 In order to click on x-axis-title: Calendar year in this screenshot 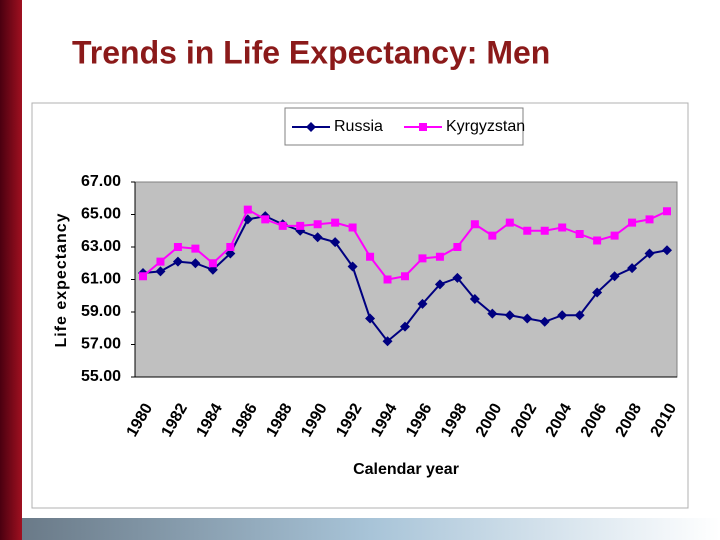, I will do `click(406, 469)`.